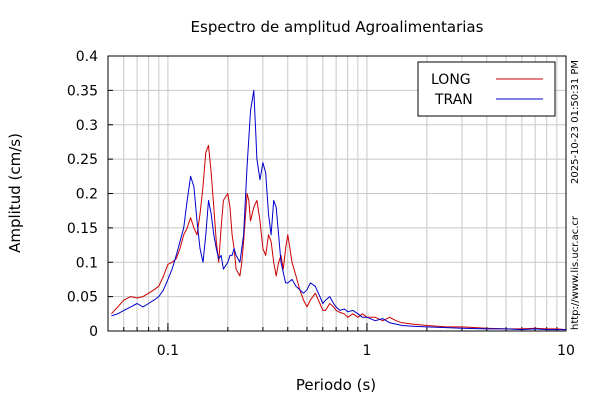 Image resolution: width=600 pixels, height=400 pixels. I want to click on y-tick-label: 0.15, so click(82, 229).